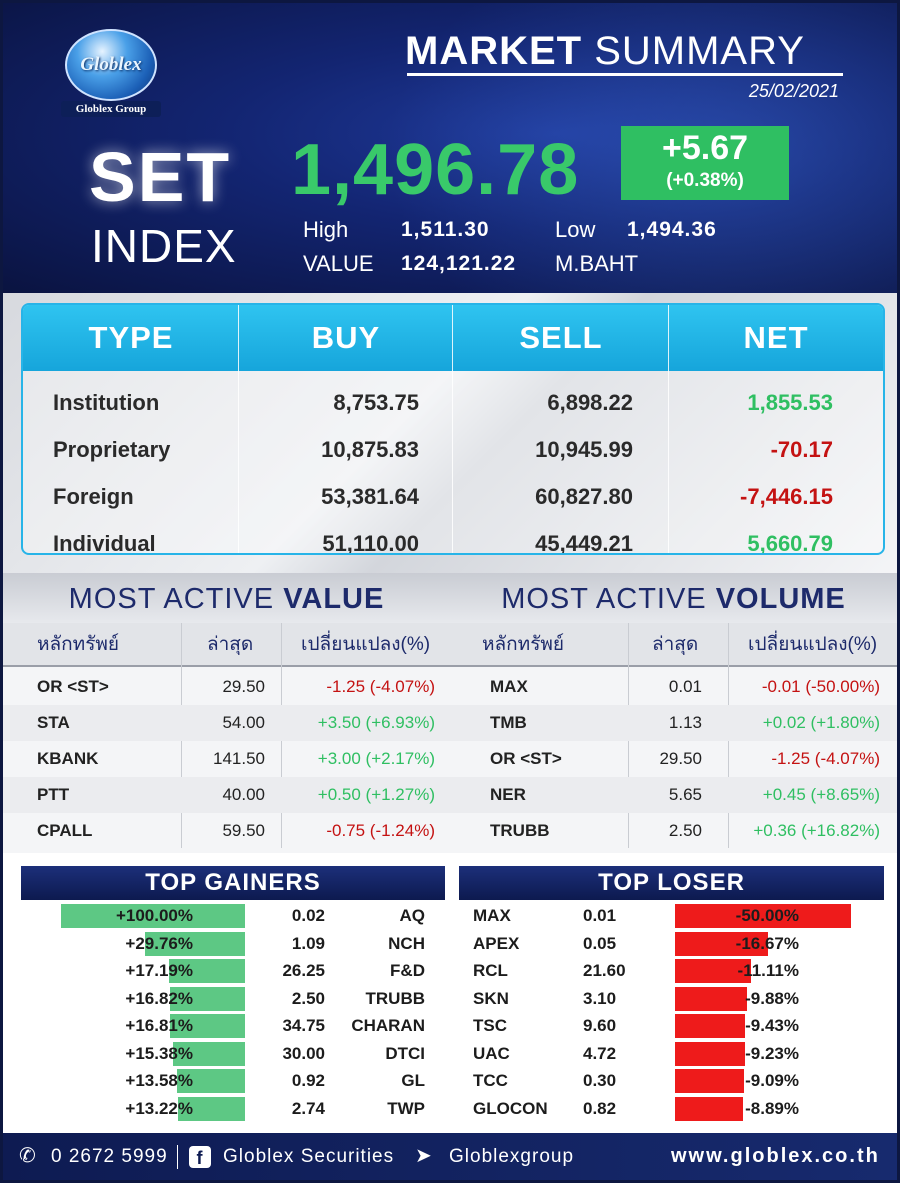 Image resolution: width=900 pixels, height=1183 pixels. Describe the element at coordinates (308, 1080) in the screenshot. I see `gainer-last: 0.92` at that location.